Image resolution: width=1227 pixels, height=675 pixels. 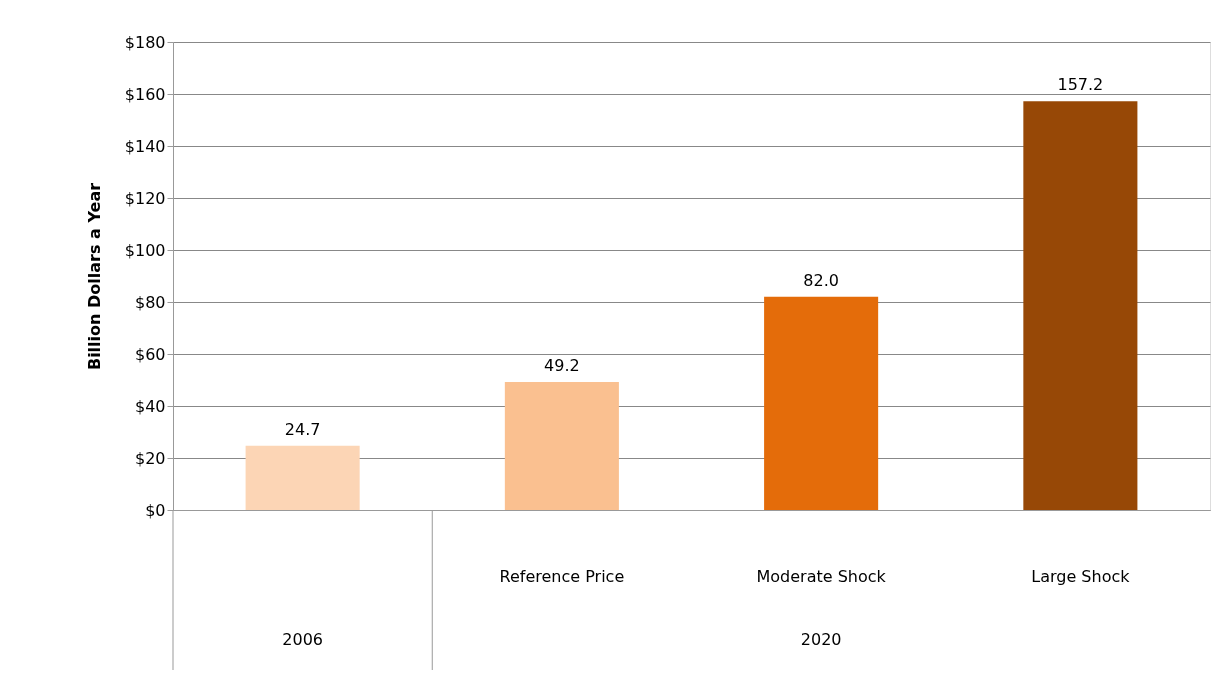 I want to click on x-tick-label: Large Shock, so click(x=1081, y=576).